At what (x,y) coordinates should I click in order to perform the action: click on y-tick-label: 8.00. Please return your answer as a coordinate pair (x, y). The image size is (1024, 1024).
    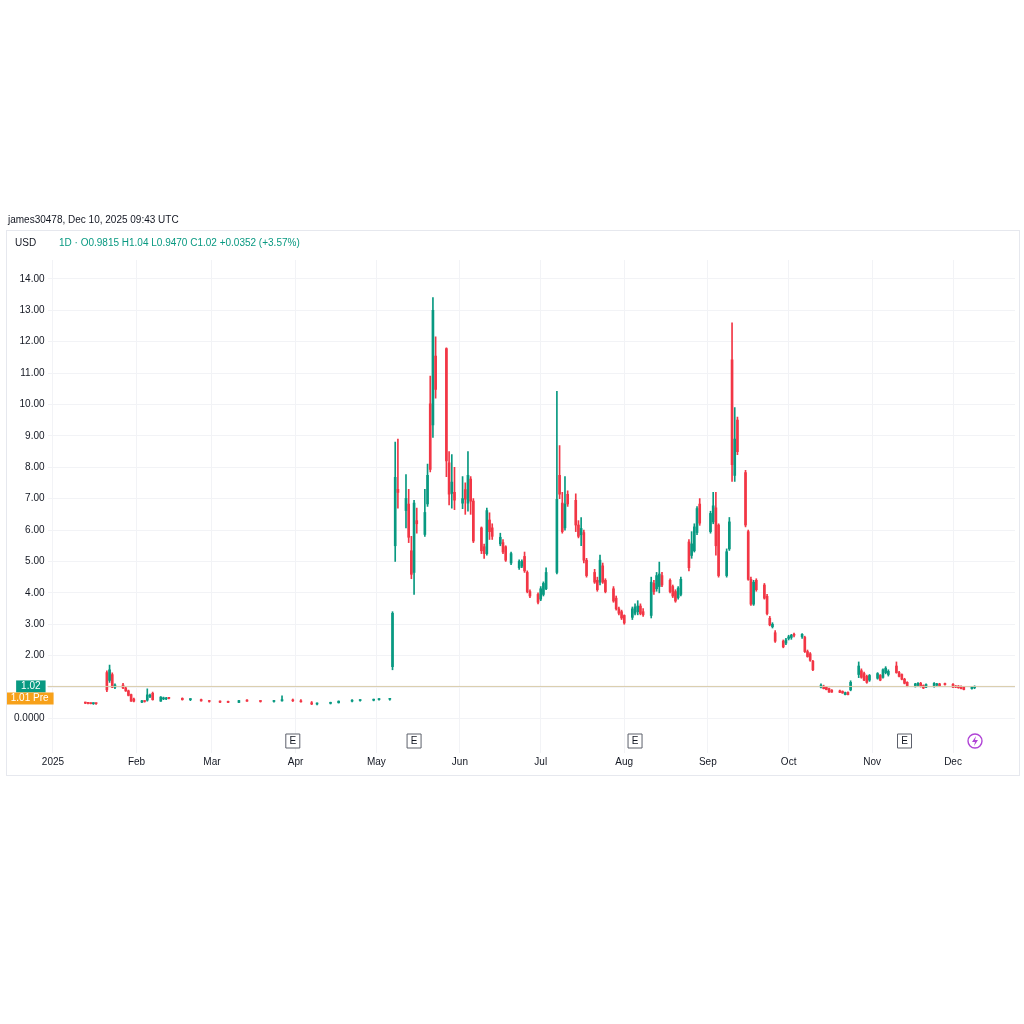
    Looking at the image, I should click on (35, 466).